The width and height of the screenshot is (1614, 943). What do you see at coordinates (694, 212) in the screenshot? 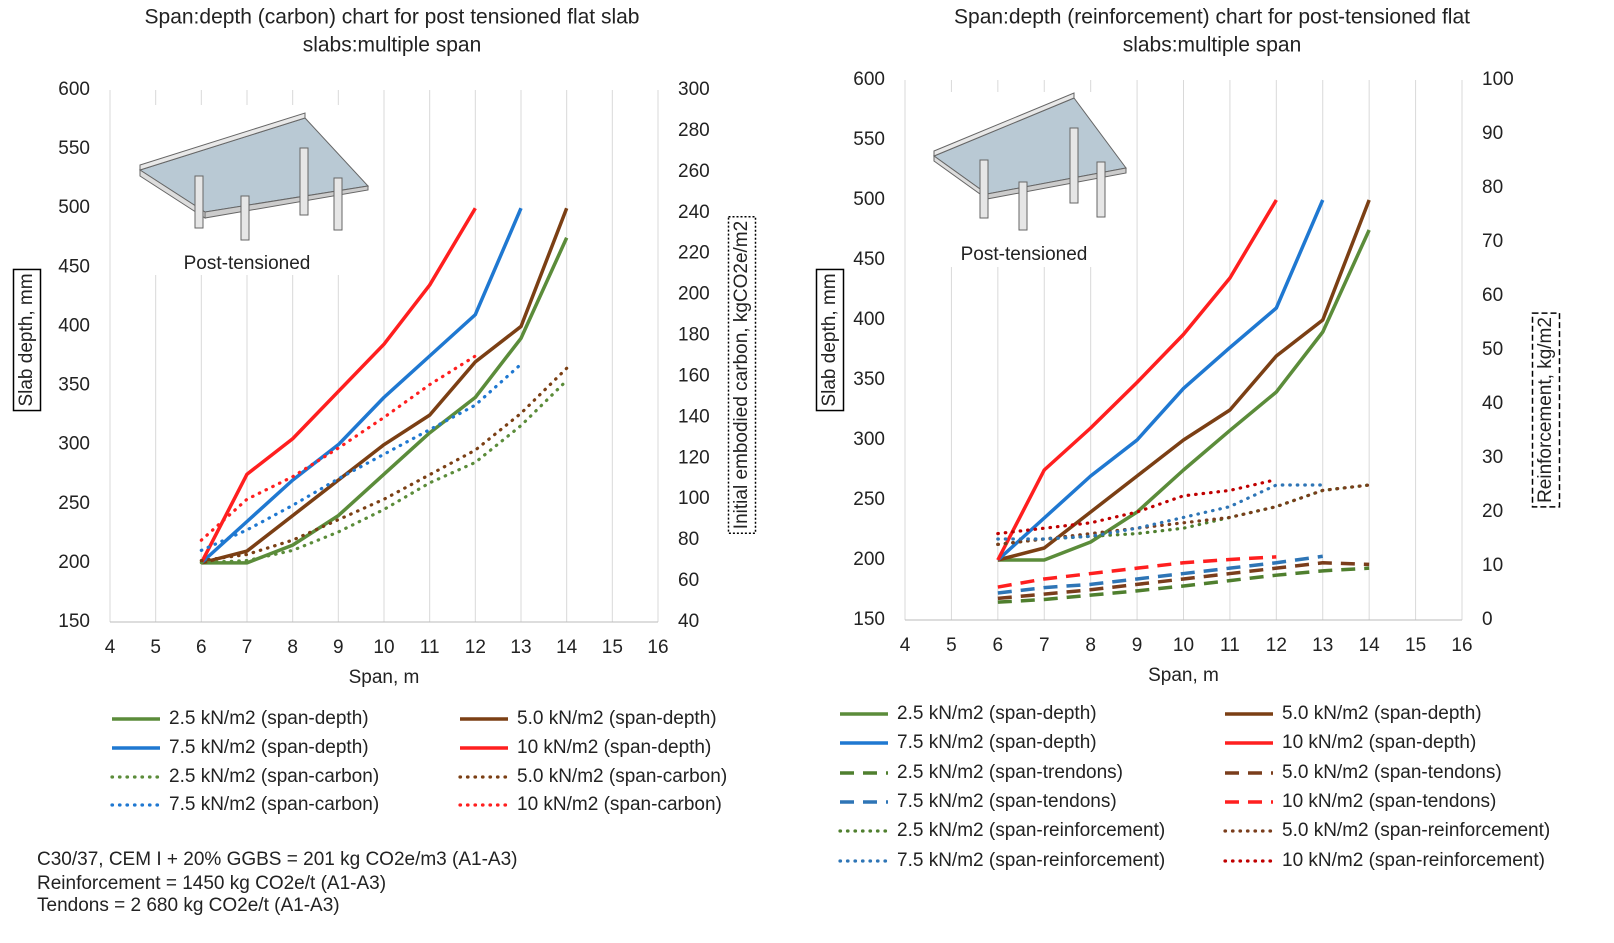
I see `y2-tick-label: 240` at bounding box center [694, 212].